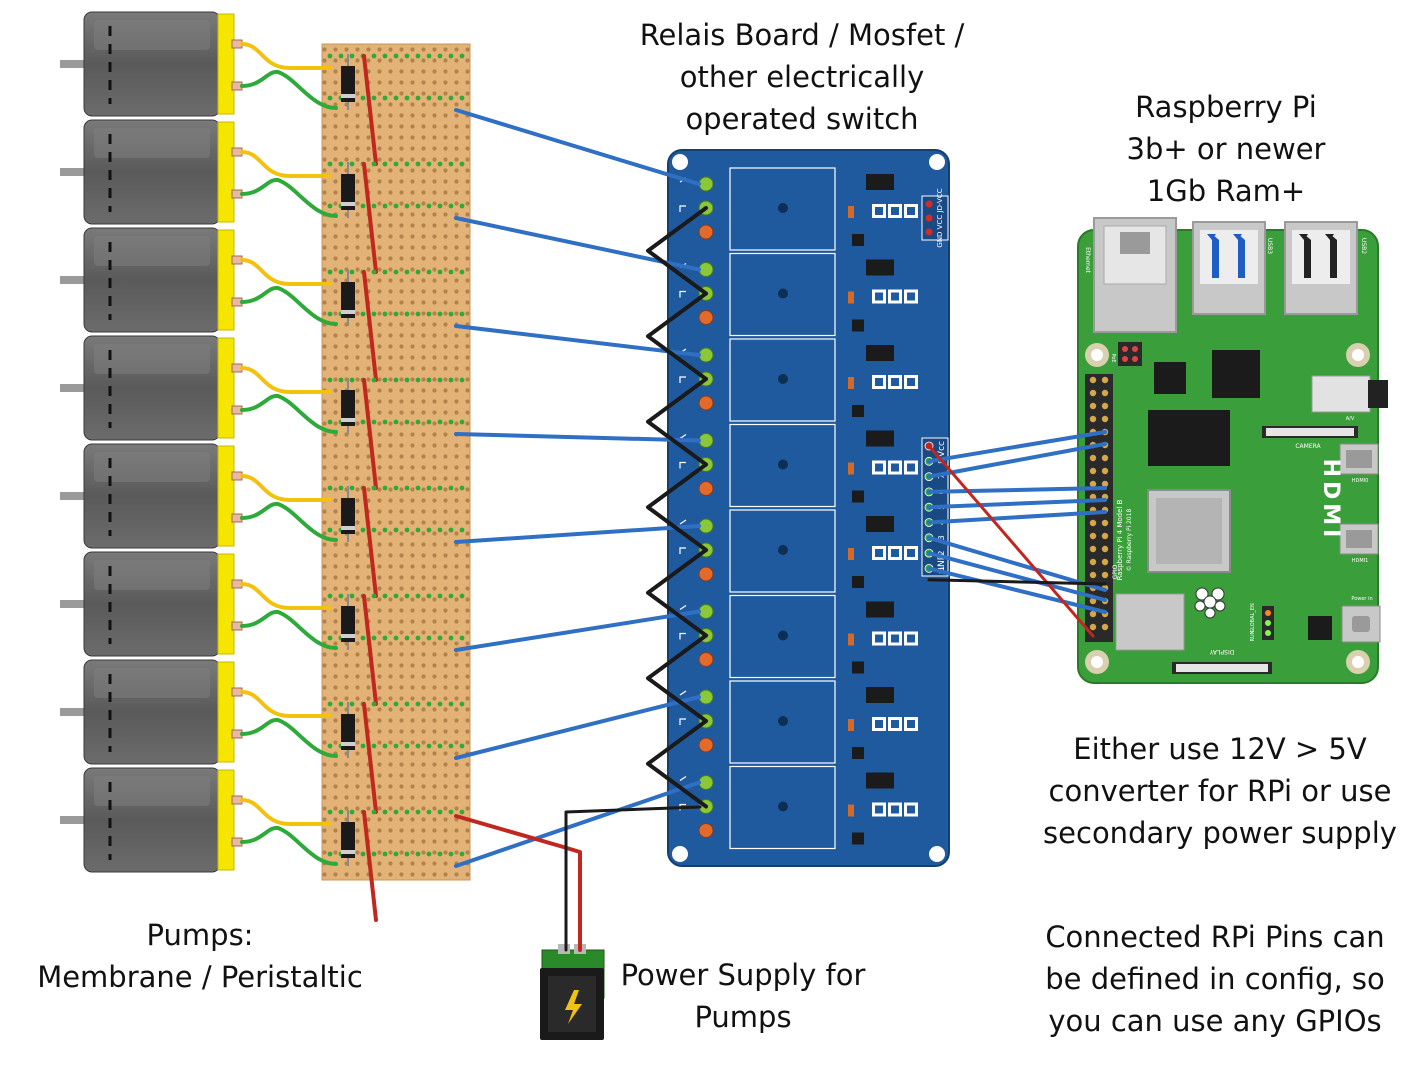  I want to click on chip-usb-controller, so click(1189, 438).